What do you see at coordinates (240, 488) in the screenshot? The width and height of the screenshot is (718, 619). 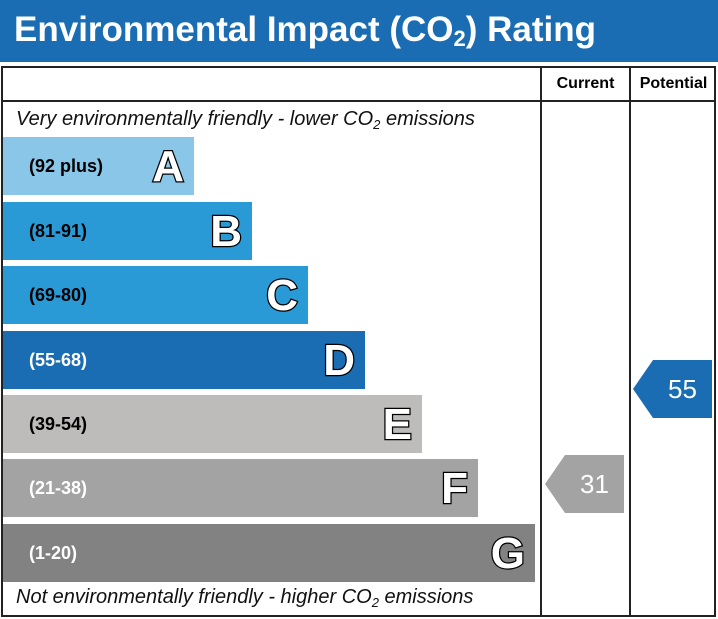 I see `rating-band-f: (21-38) F` at bounding box center [240, 488].